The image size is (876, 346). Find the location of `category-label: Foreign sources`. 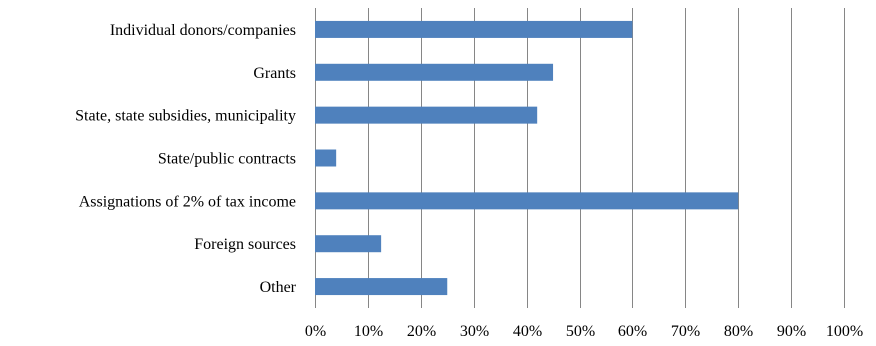

category-label: Foreign sources is located at coordinates (245, 244).